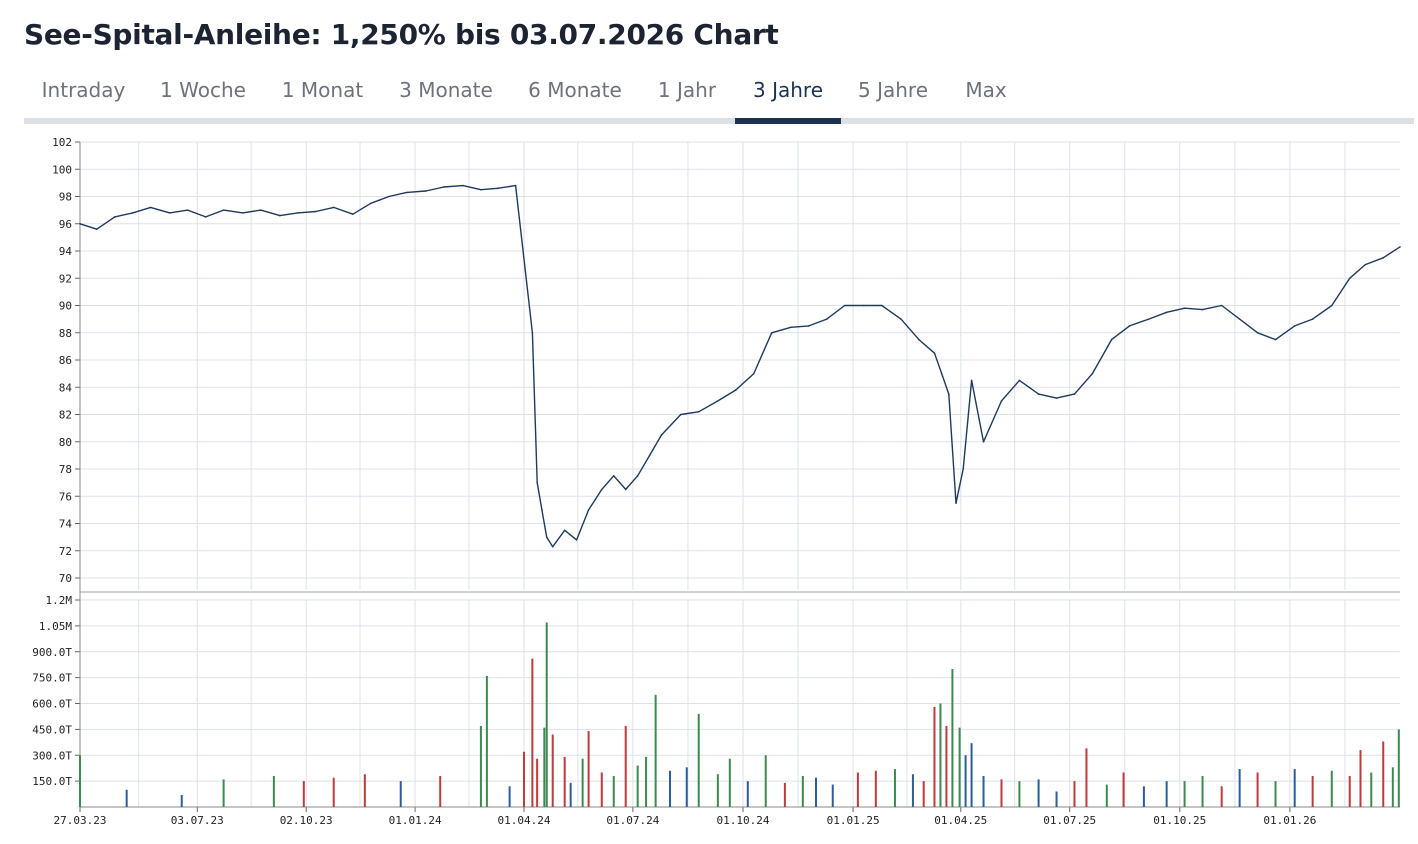 The width and height of the screenshot is (1418, 844). Describe the element at coordinates (66, 251) in the screenshot. I see `price-tick-label: 94` at that location.